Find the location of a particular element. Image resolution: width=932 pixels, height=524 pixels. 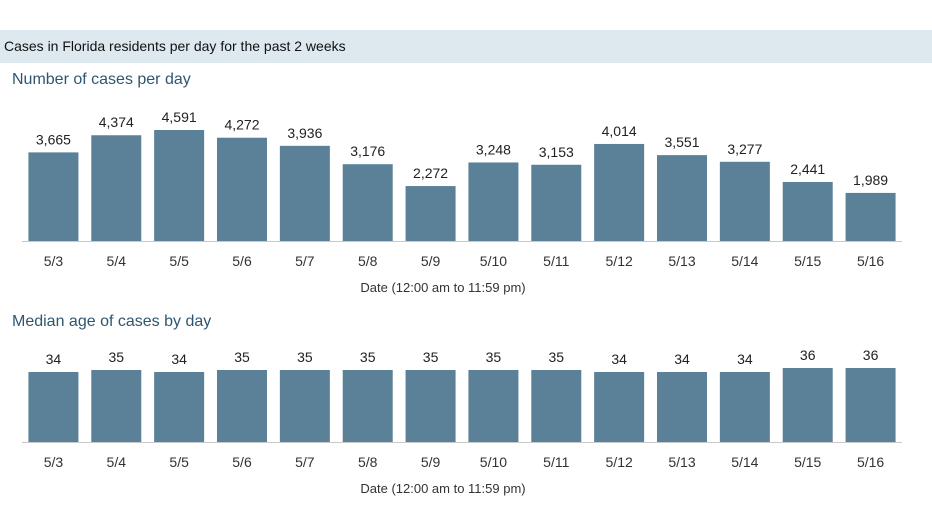

data-label: 4,014 is located at coordinates (619, 131).